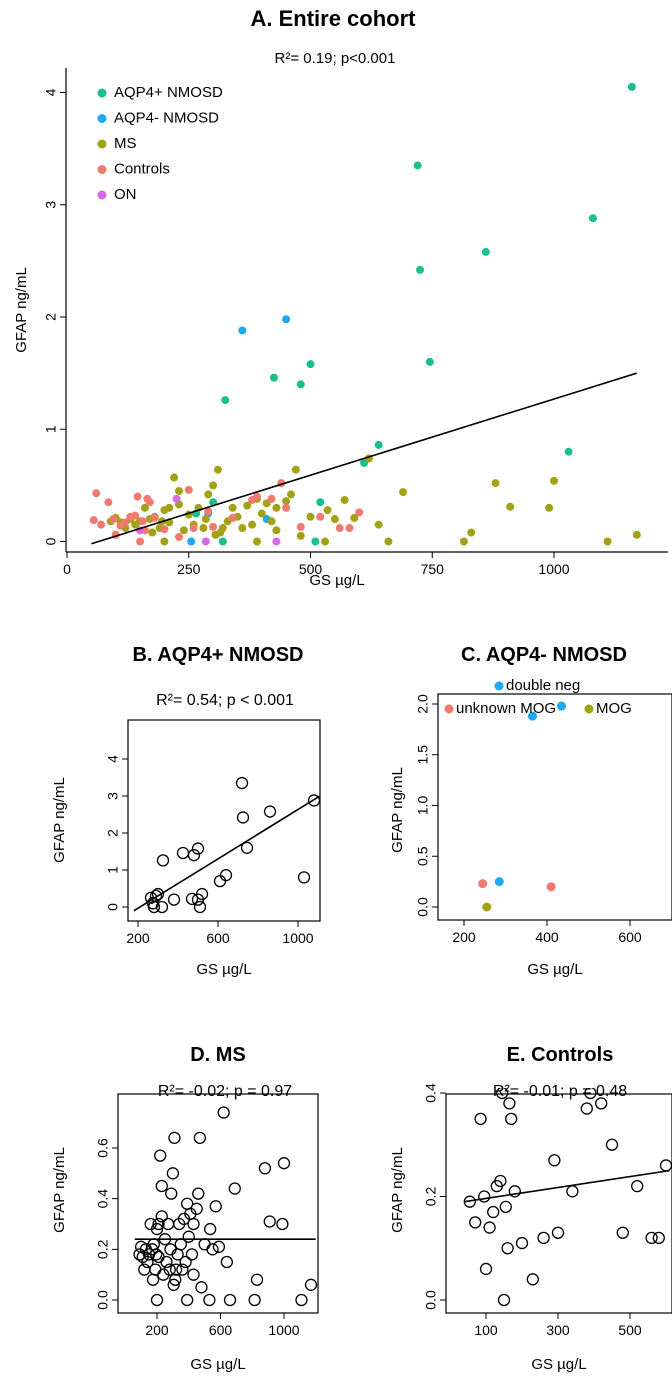  I want to click on x-tick-label: 250, so click(189, 569).